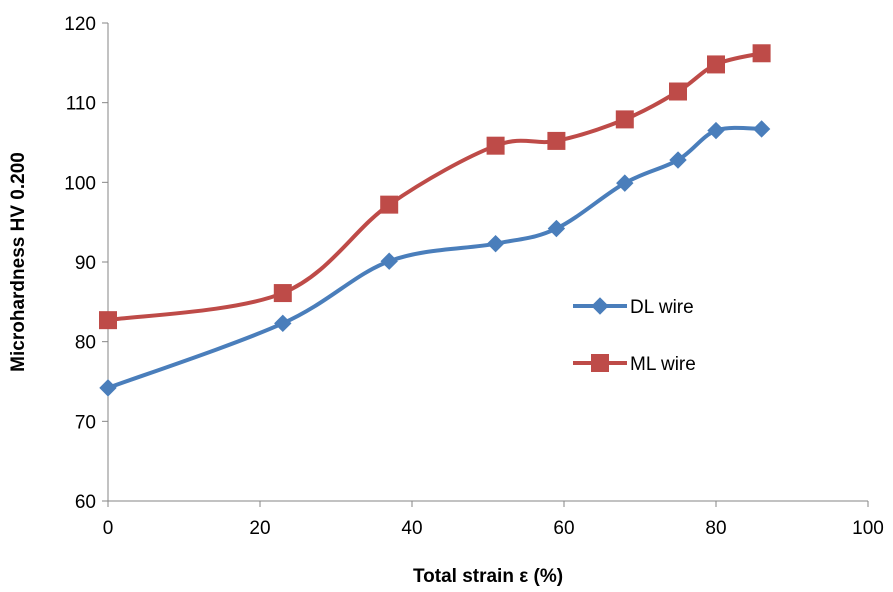 The image size is (893, 592). Describe the element at coordinates (85, 422) in the screenshot. I see `y-tick-label: 70` at that location.